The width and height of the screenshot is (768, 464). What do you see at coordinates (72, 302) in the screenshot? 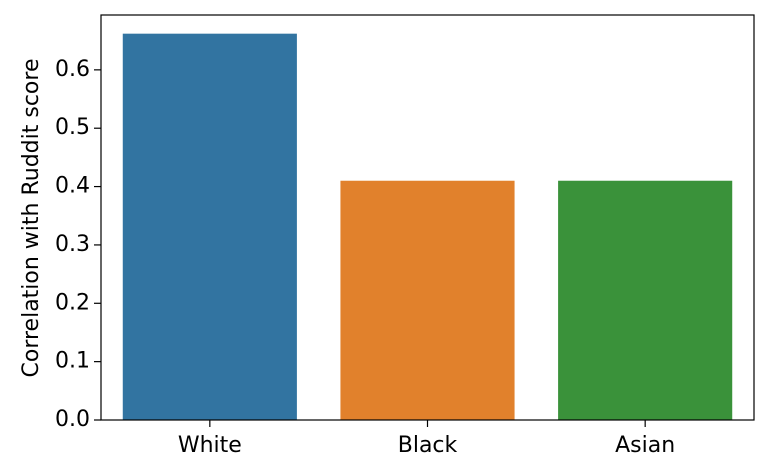
I see `y-tick-label: 0.2` at bounding box center [72, 302].